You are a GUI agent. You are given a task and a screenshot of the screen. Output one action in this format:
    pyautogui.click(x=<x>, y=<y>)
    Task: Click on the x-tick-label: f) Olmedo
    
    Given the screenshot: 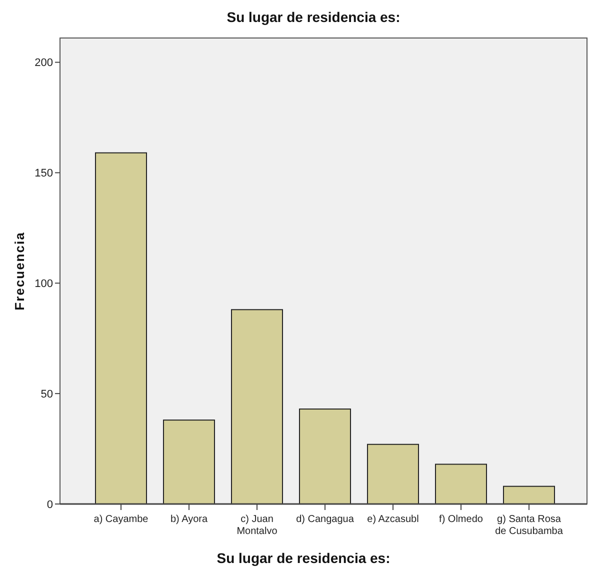 What is the action you would take?
    pyautogui.click(x=461, y=519)
    